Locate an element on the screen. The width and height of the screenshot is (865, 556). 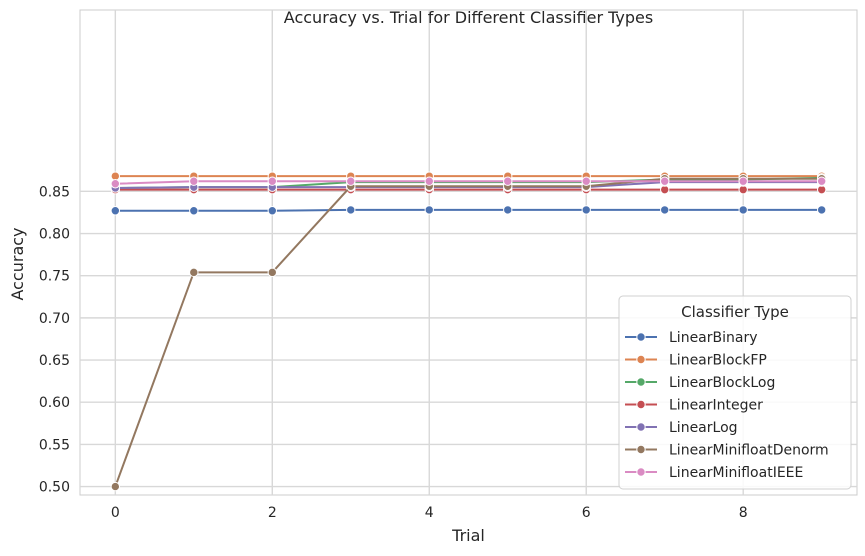
legend-label: LinearBlockFP is located at coordinates (718, 361).